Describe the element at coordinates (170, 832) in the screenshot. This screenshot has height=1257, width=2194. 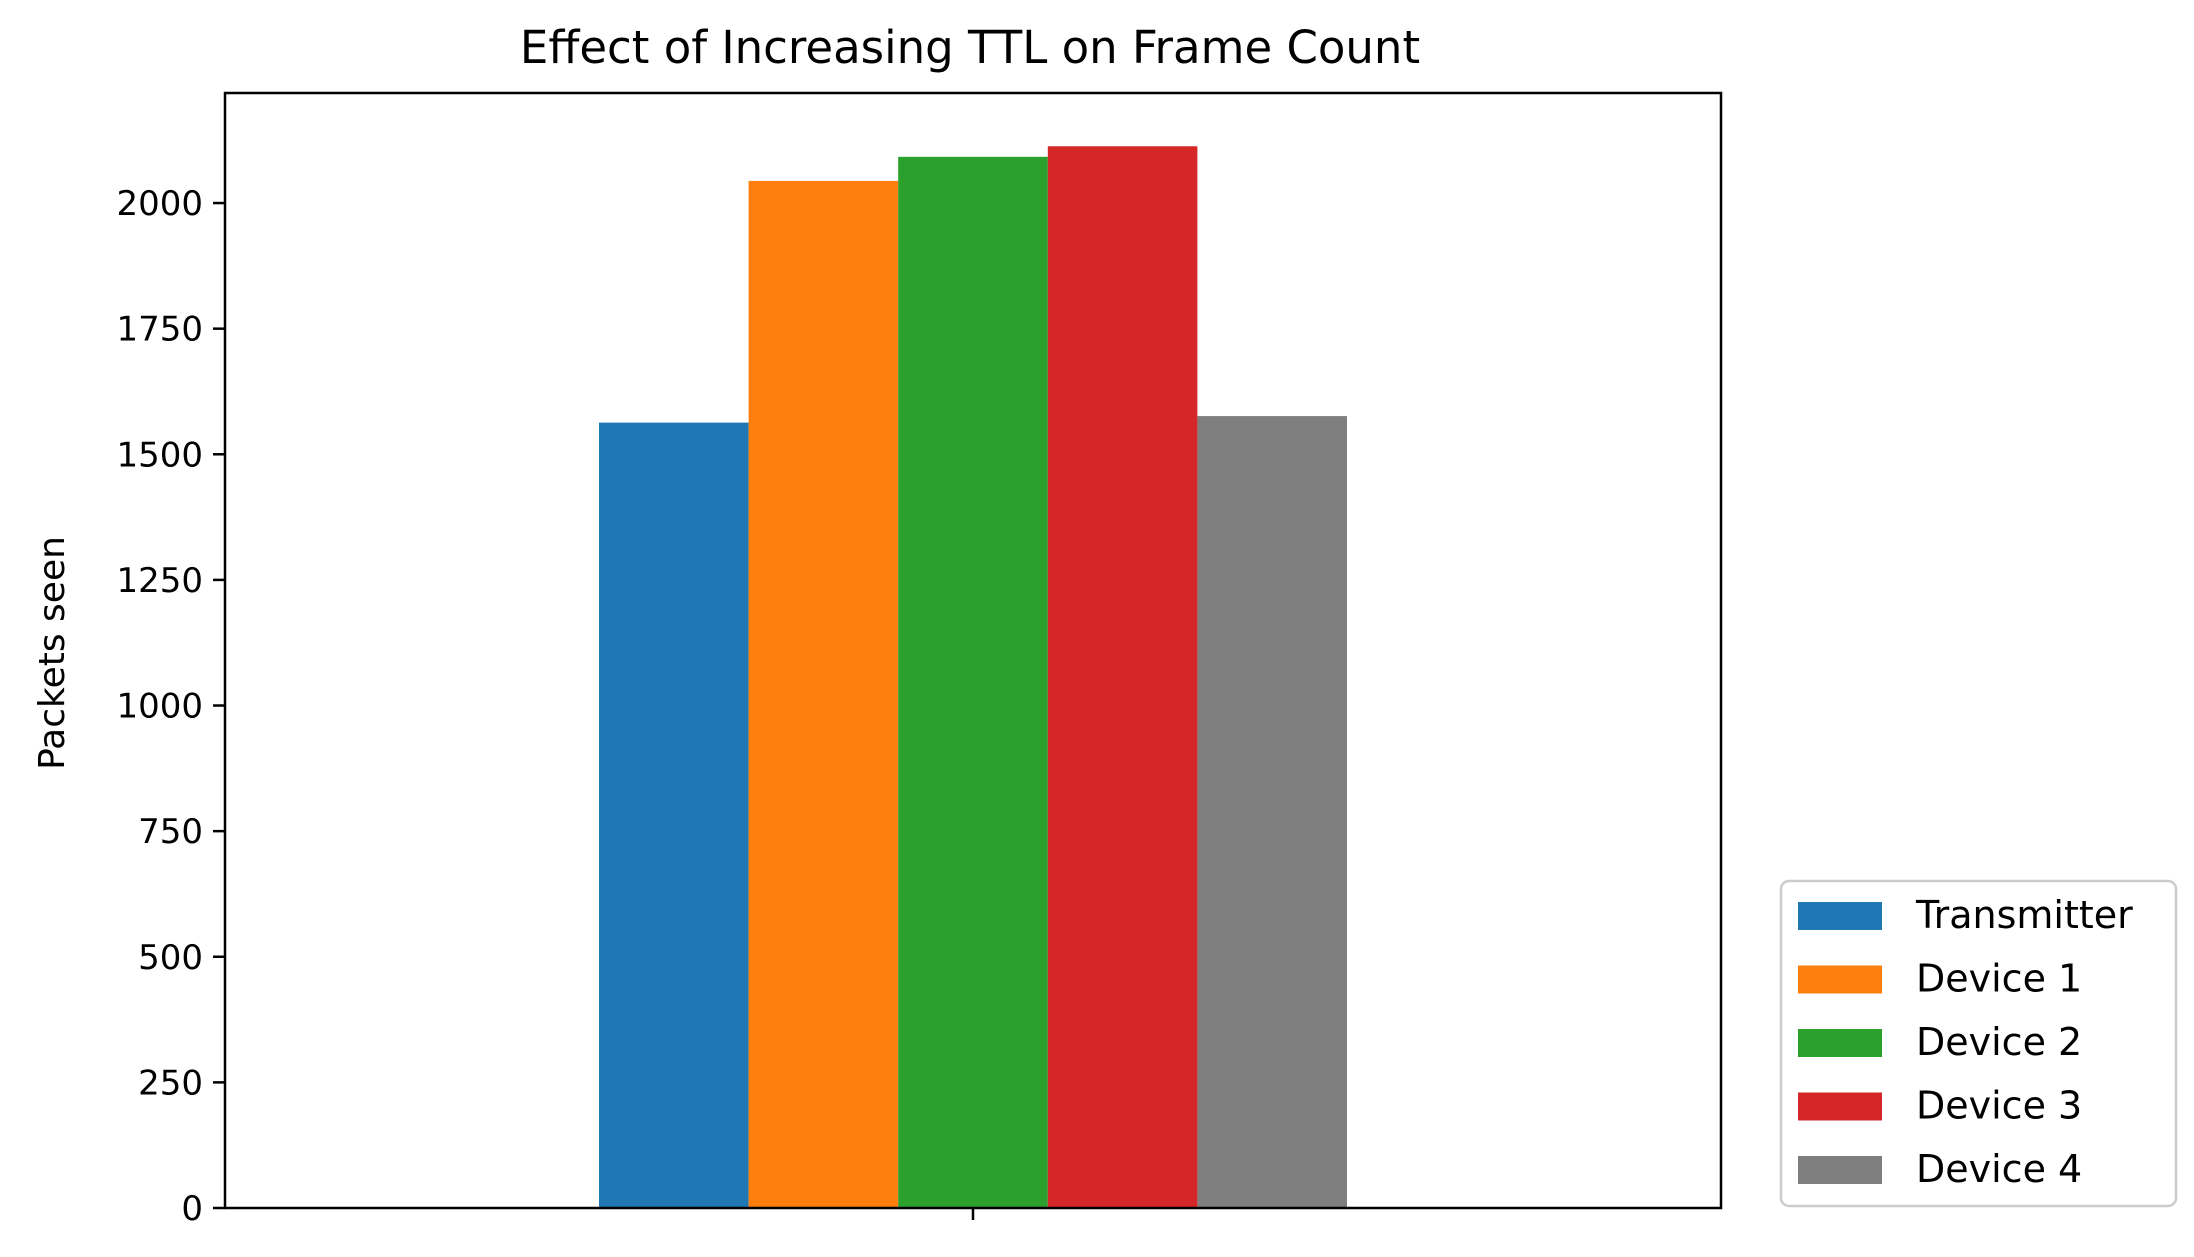
I see `y-tick-label: 750` at that location.